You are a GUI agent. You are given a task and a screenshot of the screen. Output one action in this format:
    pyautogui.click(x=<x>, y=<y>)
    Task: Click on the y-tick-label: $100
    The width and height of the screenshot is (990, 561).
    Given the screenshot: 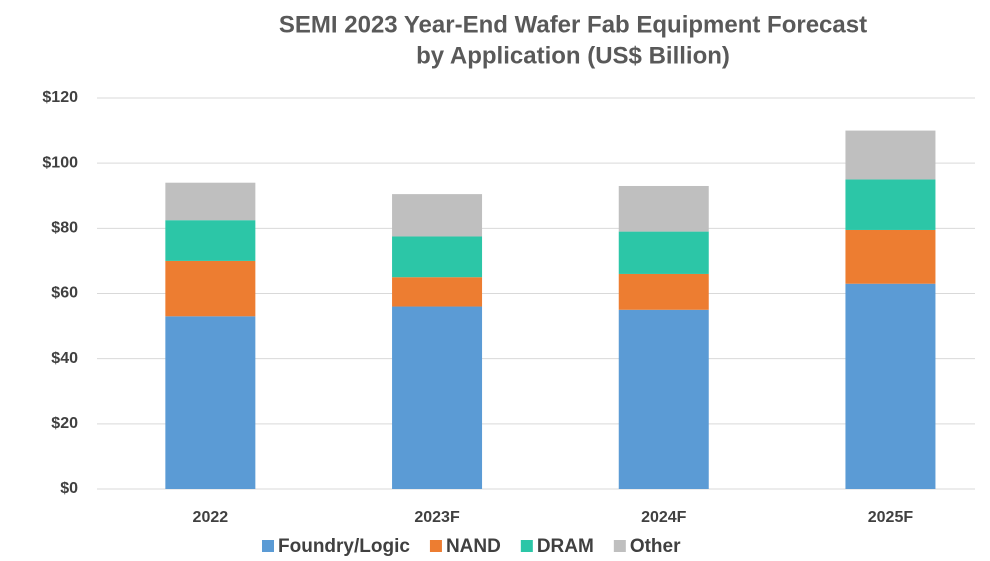 What is the action you would take?
    pyautogui.click(x=60, y=162)
    